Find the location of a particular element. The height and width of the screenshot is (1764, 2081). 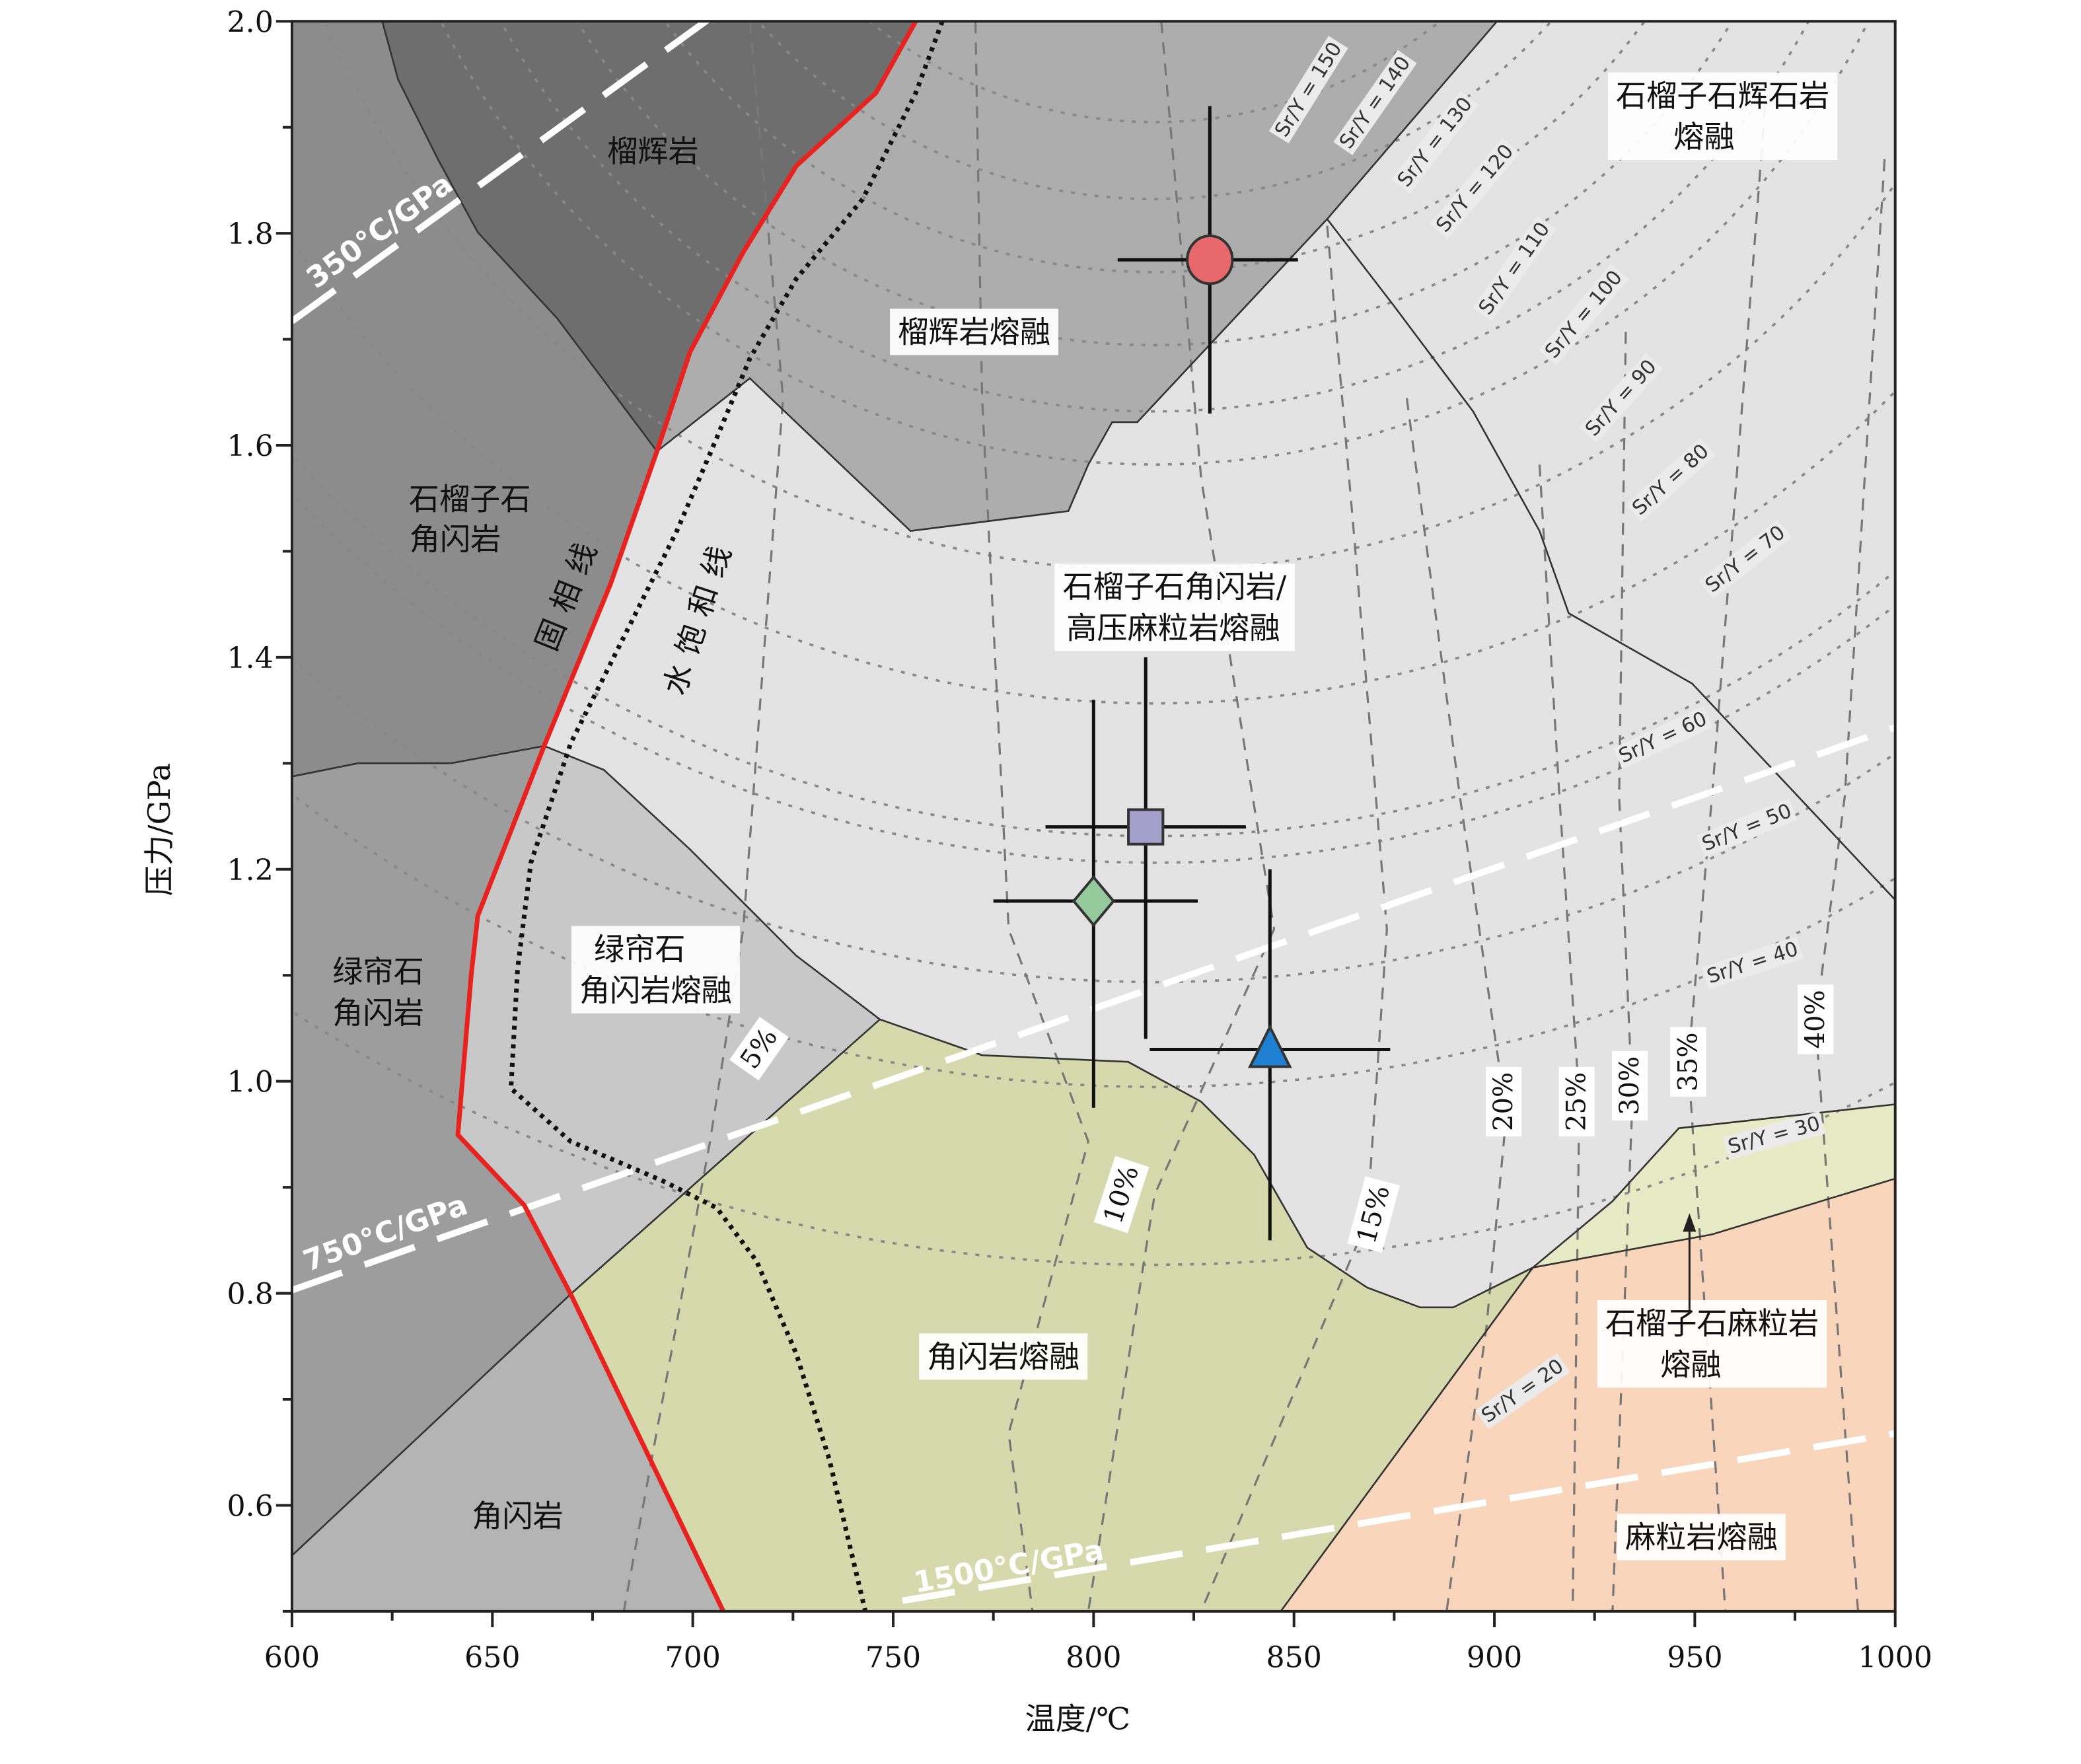

label-grt-amphibolite: 石榴子石角闪岩 is located at coordinates (470, 518).